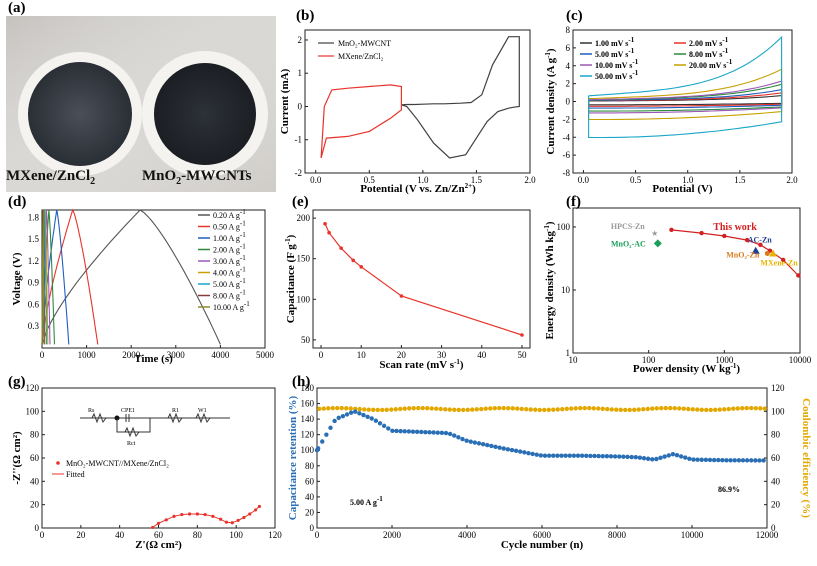 Image resolution: width=817 pixels, height=566 pixels. Describe the element at coordinates (265, 355) in the screenshot. I see `x-tick-label: 5000` at that location.